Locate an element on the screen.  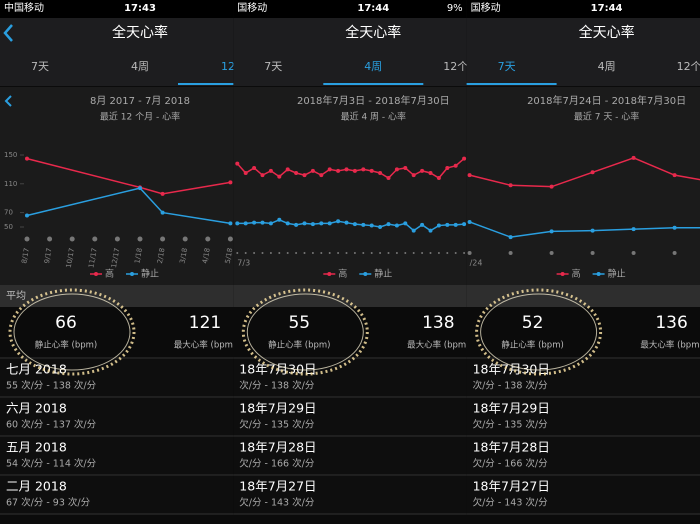
row-title: 18年7月29日 is located at coordinates (511, 408).